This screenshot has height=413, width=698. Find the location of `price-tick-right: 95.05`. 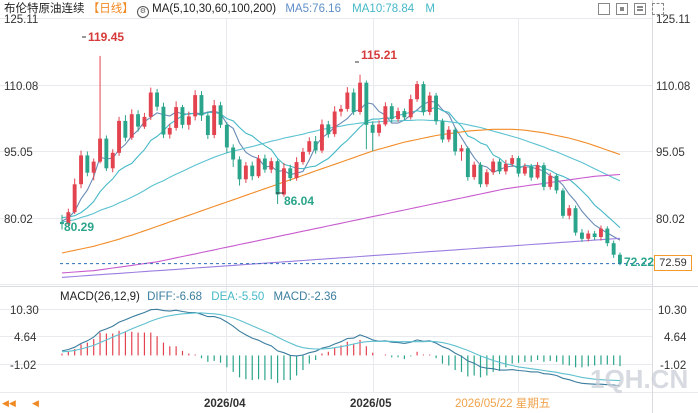

price-tick-right: 95.05 is located at coordinates (670, 153).